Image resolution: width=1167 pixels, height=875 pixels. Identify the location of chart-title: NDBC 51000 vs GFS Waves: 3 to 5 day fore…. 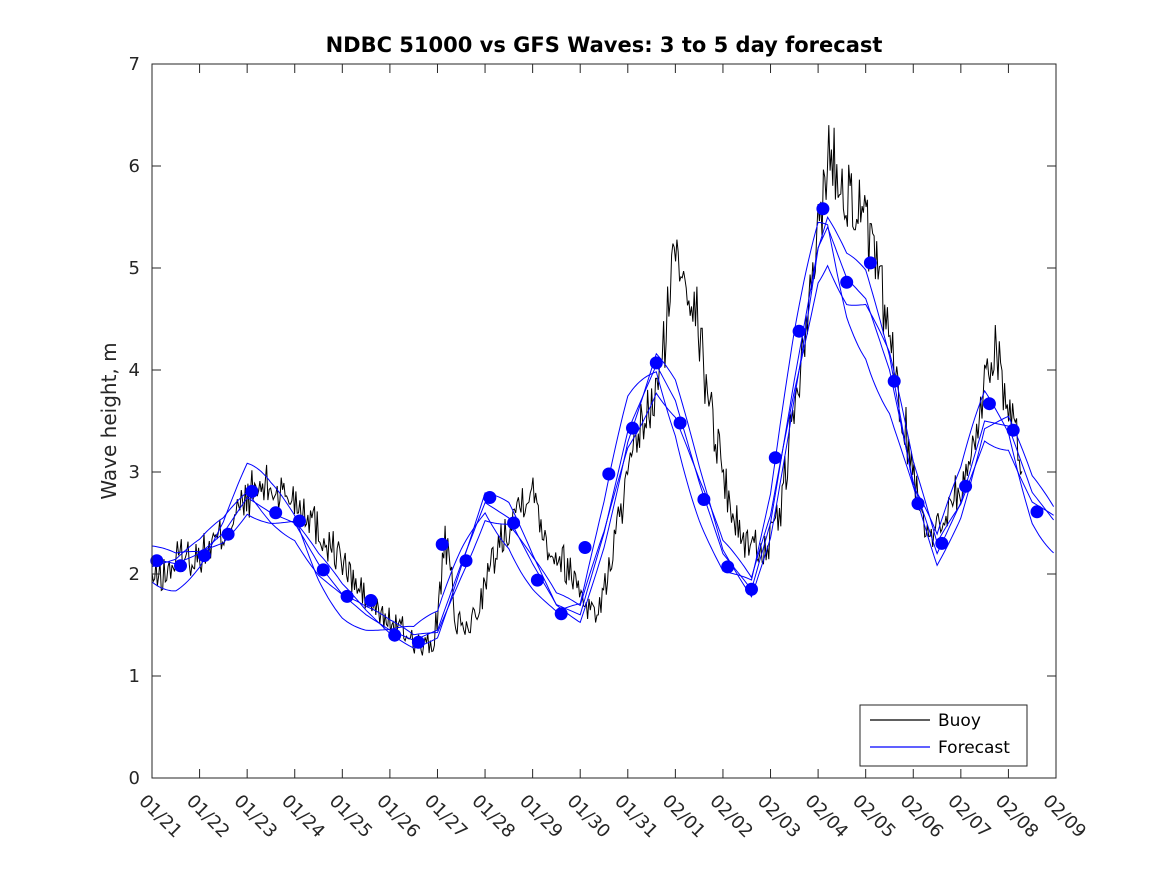
(604, 45).